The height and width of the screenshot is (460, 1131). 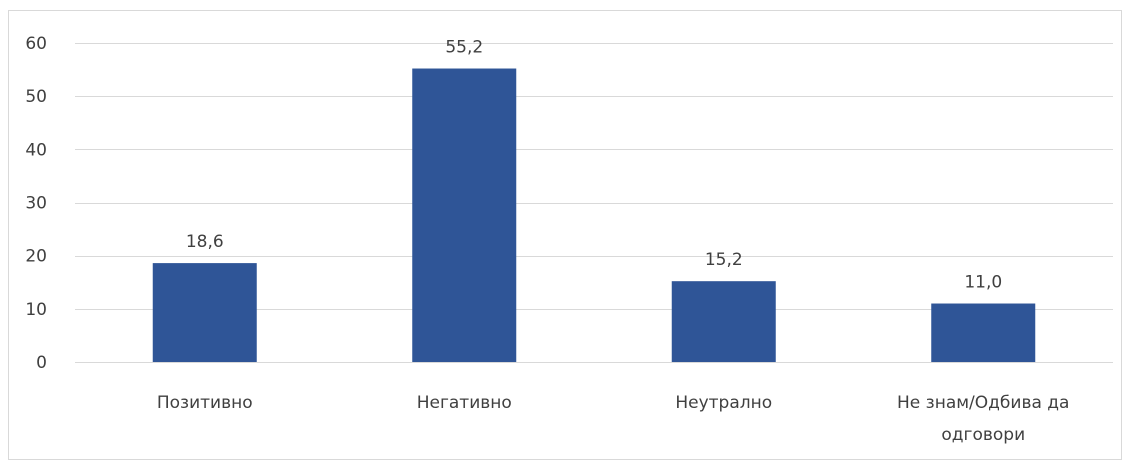 What do you see at coordinates (41, 363) in the screenshot?
I see `y-tick-label: 0` at bounding box center [41, 363].